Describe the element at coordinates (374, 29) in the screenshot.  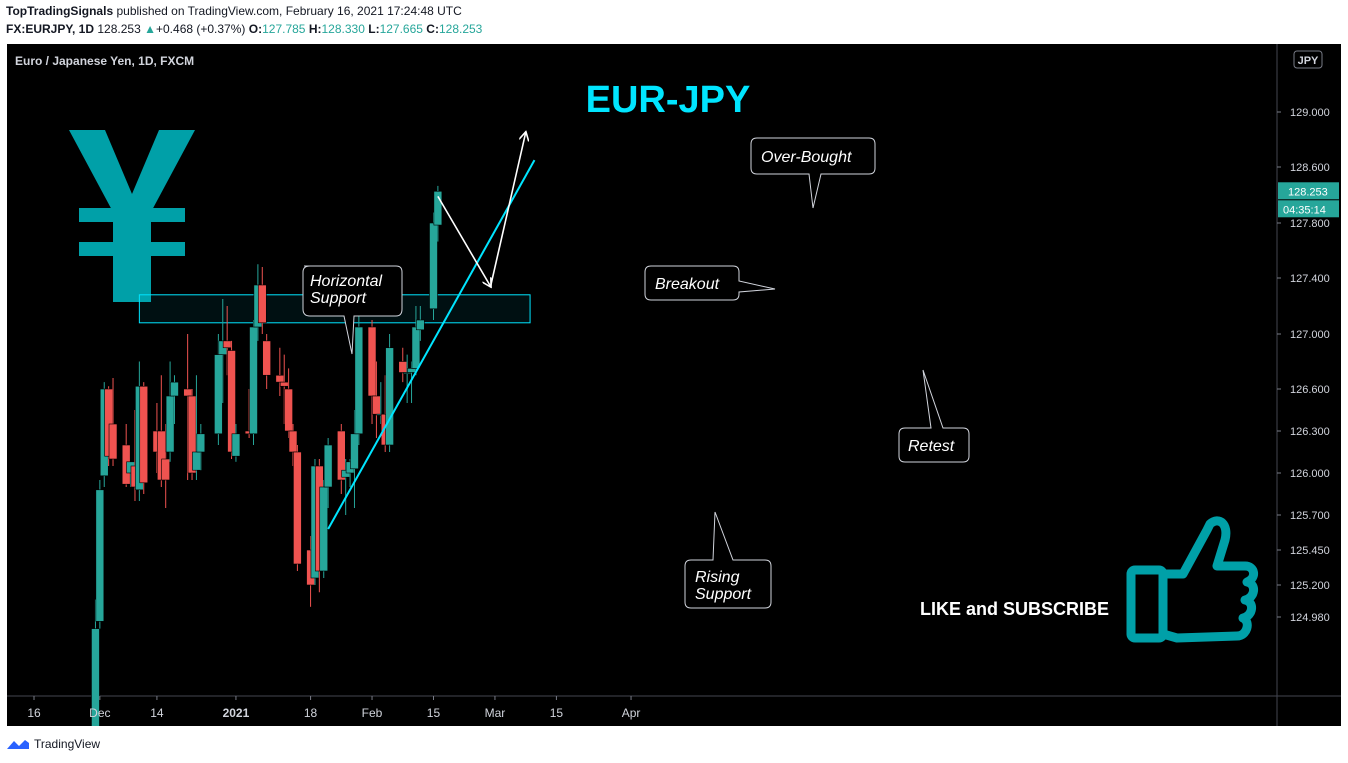
I see `low-label: L:` at that location.